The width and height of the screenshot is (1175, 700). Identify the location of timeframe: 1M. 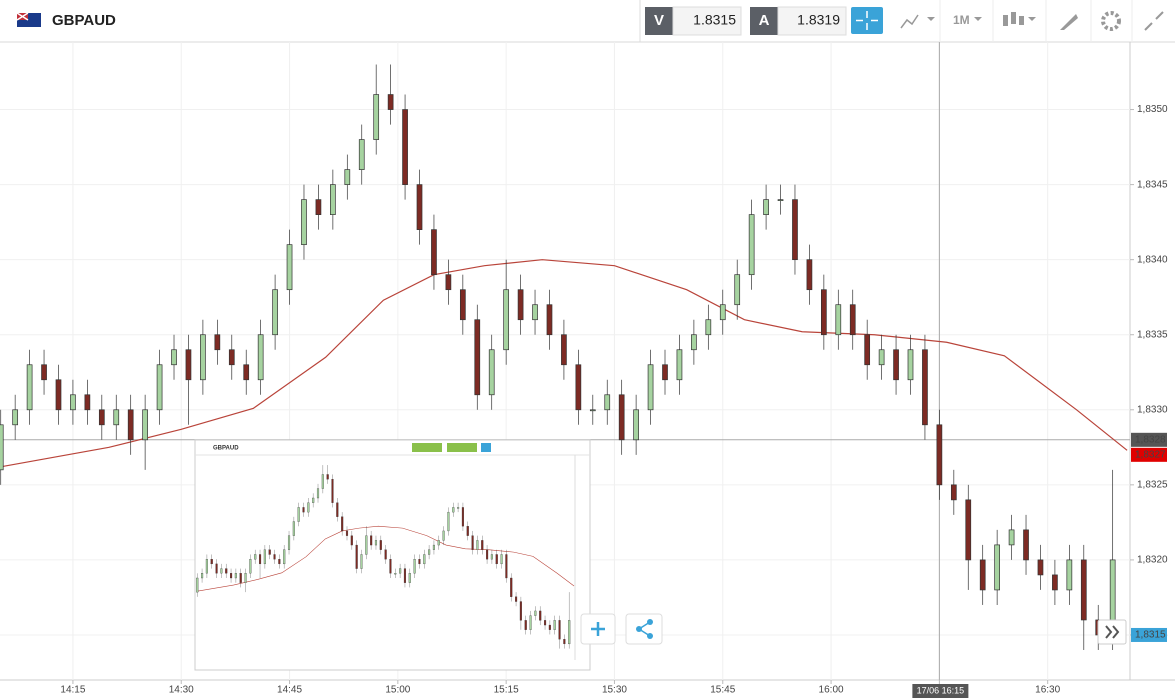
(961, 20).